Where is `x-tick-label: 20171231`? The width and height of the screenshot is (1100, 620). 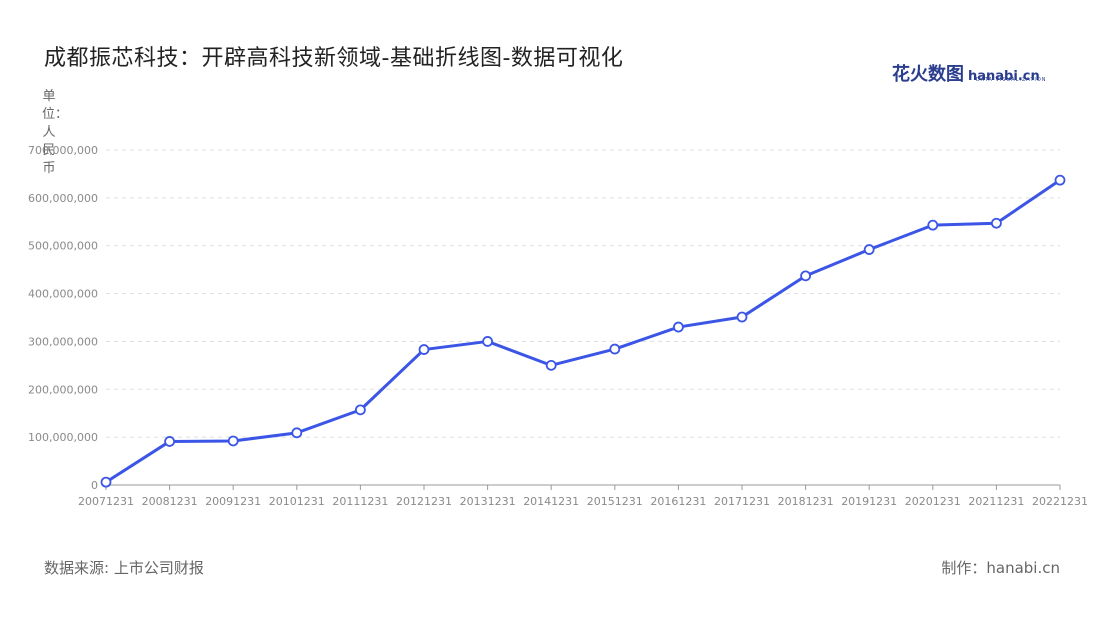 x-tick-label: 20171231 is located at coordinates (742, 501).